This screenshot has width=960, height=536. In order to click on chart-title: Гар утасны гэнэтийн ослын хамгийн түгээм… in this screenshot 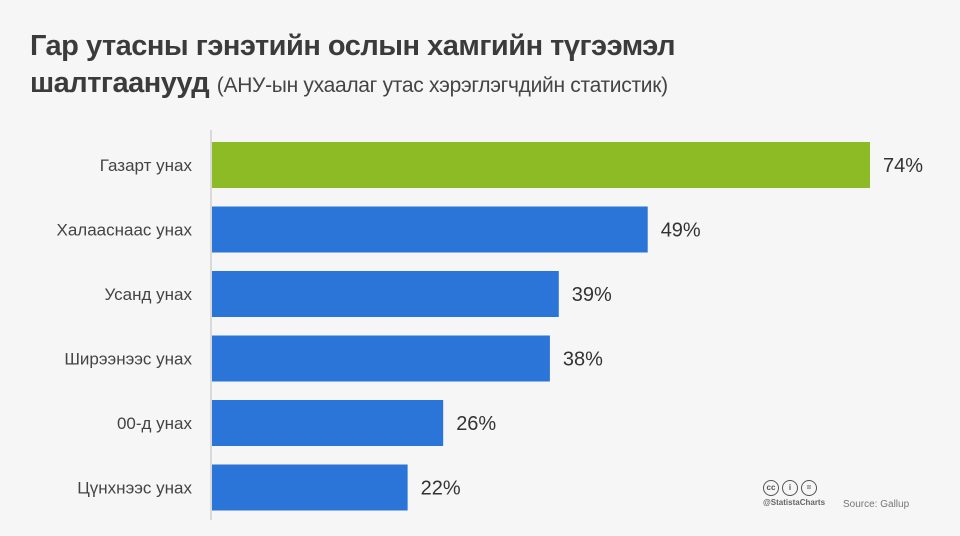, I will do `click(480, 66)`.